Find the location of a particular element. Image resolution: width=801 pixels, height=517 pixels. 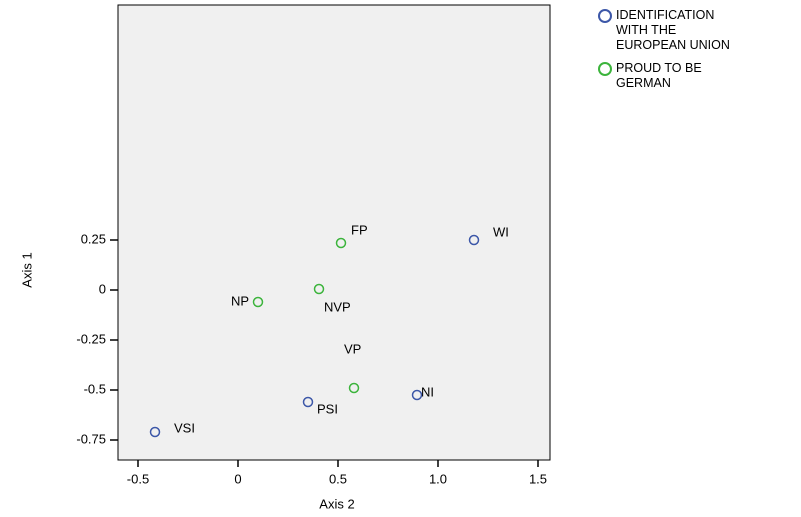

legend-item: PROUD TO BE GERMAN is located at coordinates (698, 76).